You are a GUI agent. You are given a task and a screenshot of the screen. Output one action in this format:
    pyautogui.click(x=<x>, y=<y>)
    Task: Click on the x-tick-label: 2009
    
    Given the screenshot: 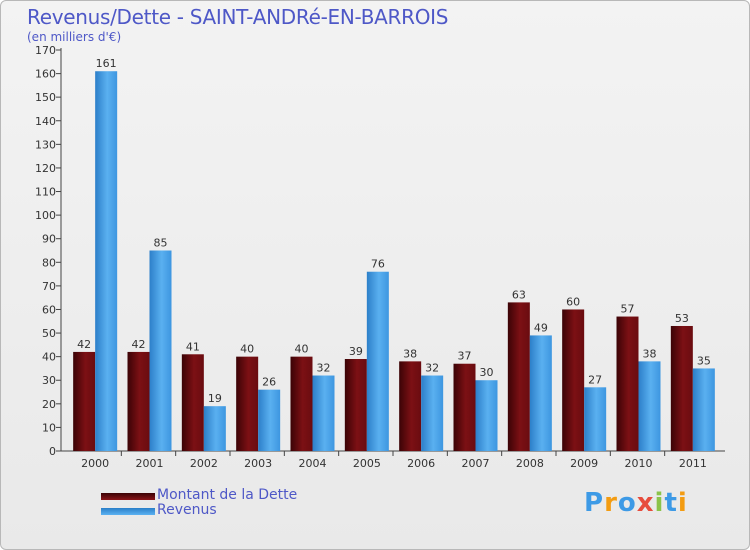 What is the action you would take?
    pyautogui.click(x=584, y=463)
    